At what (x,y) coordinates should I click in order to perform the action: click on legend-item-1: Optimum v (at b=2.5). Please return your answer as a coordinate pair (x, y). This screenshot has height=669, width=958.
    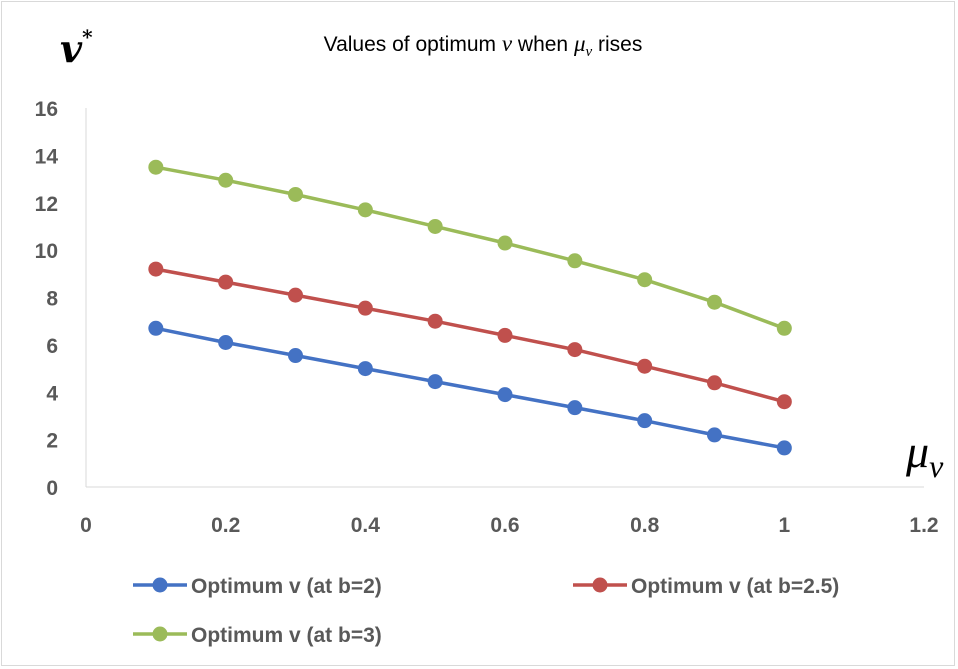
    Looking at the image, I should click on (706, 586).